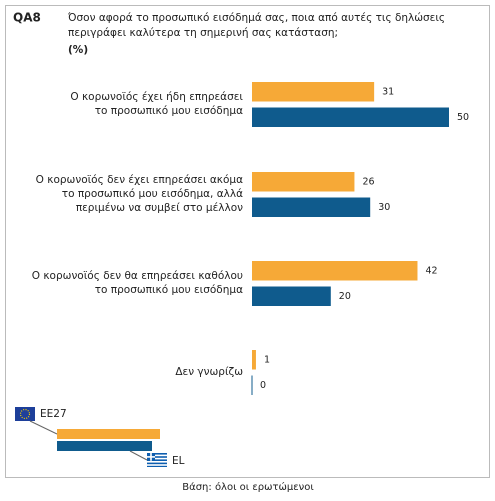  Describe the element at coordinates (388, 91) in the screenshot. I see `value-label: 31` at that location.